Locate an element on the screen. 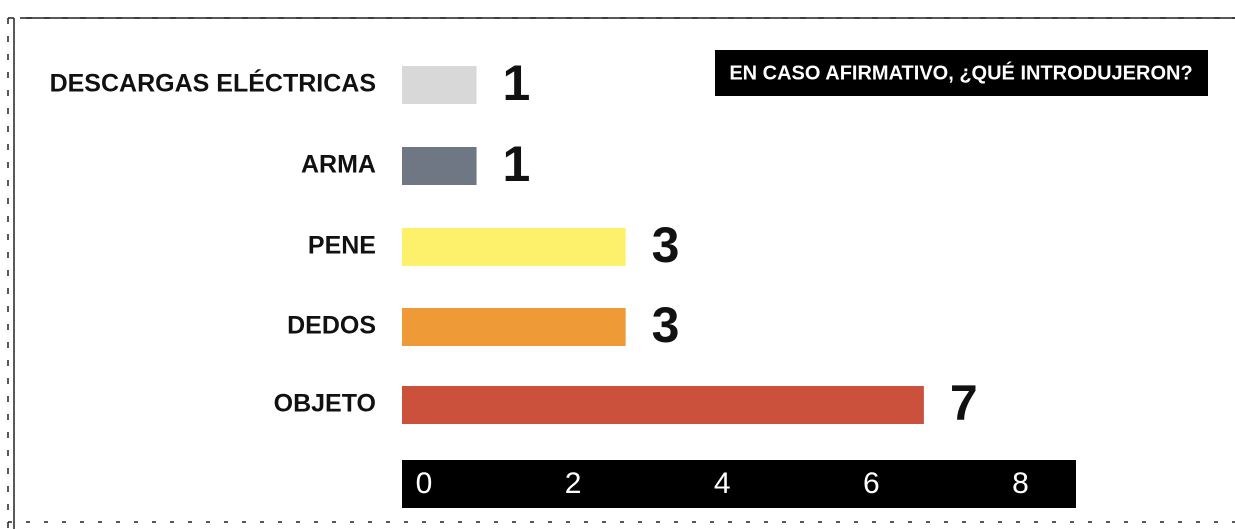 Image resolution: width=1235 pixels, height=529 pixels. y-tick-label: OBJETO is located at coordinates (325, 404).